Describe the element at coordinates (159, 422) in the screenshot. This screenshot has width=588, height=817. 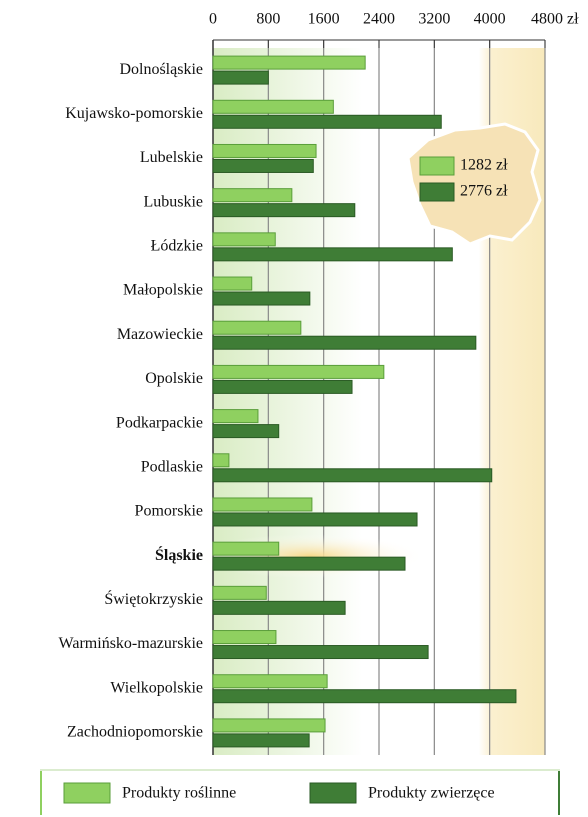
I see `y-tick-label: Podkarpackie` at that location.